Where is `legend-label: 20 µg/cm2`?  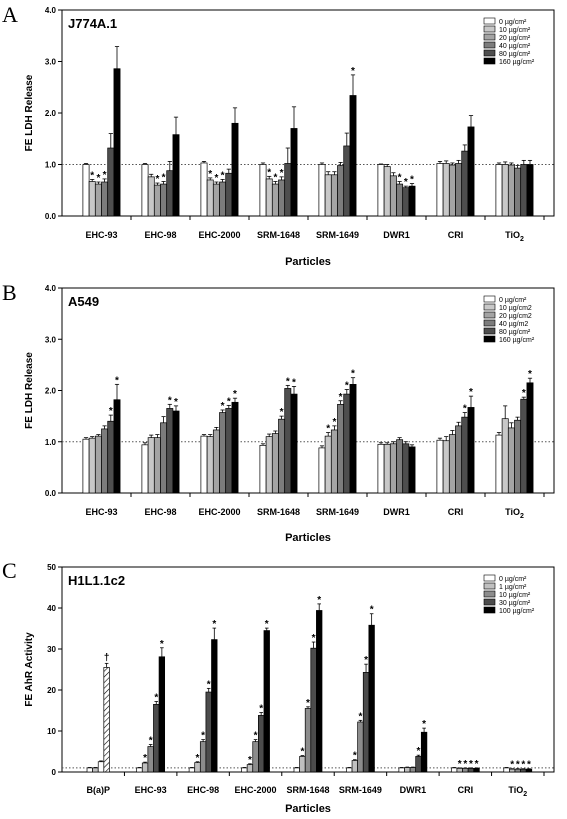
legend-label: 20 µg/cm2 is located at coordinates (515, 316).